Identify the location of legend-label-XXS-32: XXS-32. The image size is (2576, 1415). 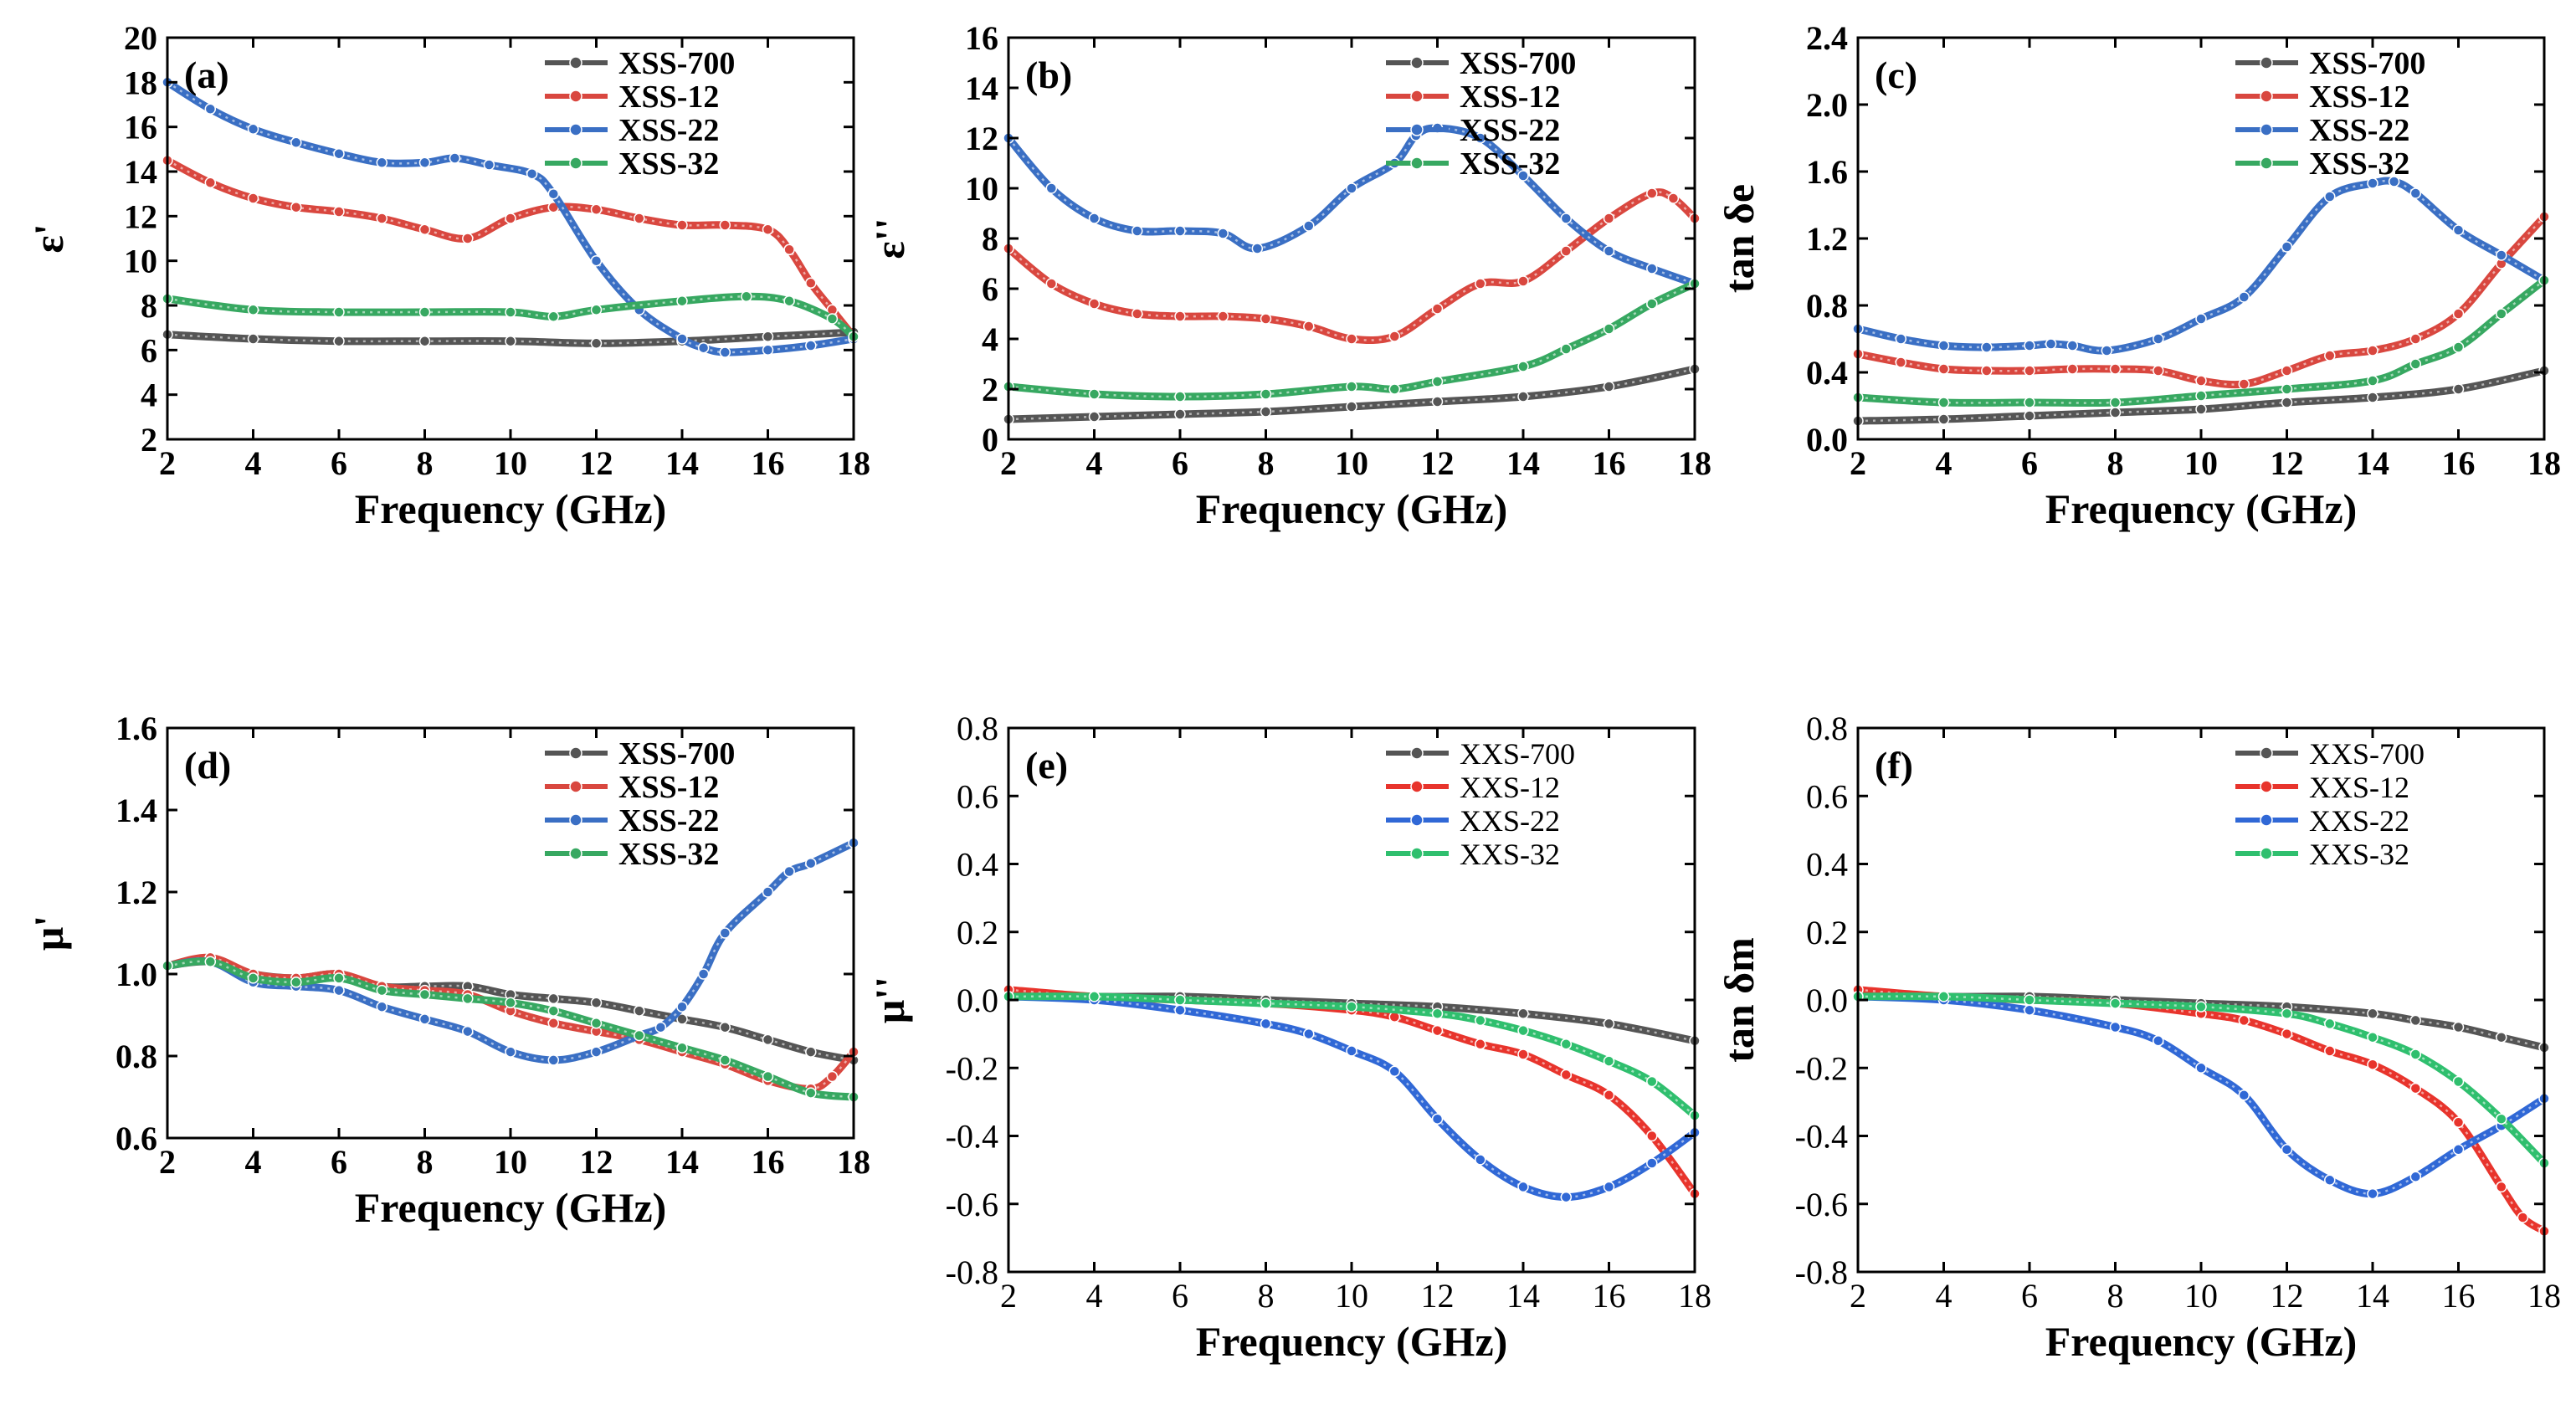
(2359, 854).